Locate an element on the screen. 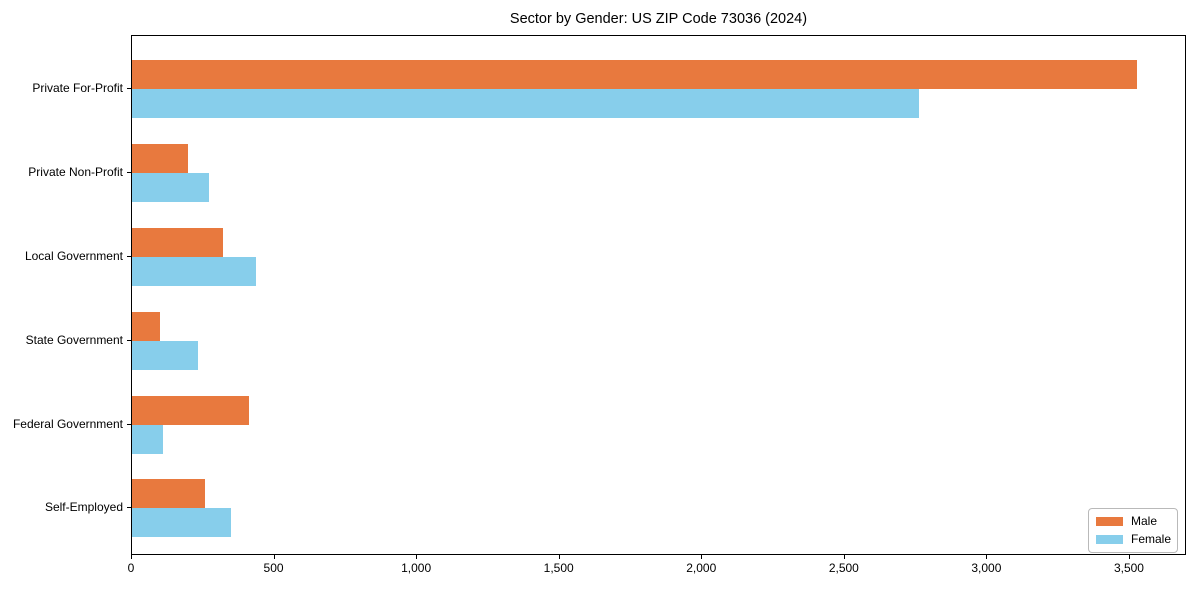  legend-item-female: Female is located at coordinates (1134, 539).